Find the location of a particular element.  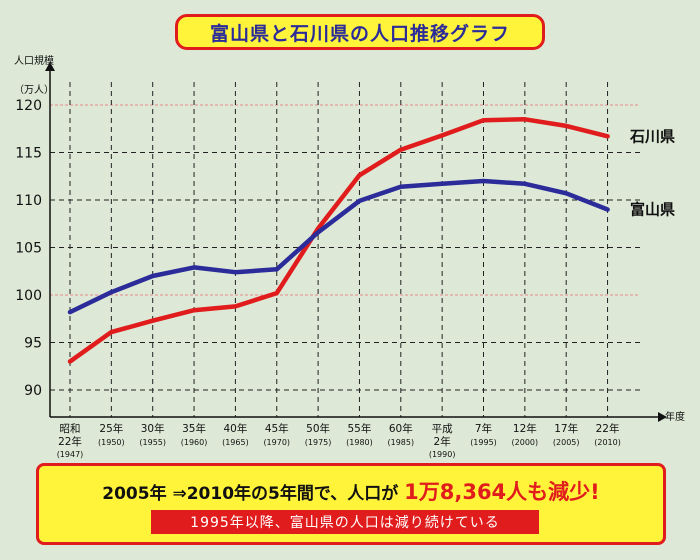

y-tick-label: 105 is located at coordinates (28, 249).